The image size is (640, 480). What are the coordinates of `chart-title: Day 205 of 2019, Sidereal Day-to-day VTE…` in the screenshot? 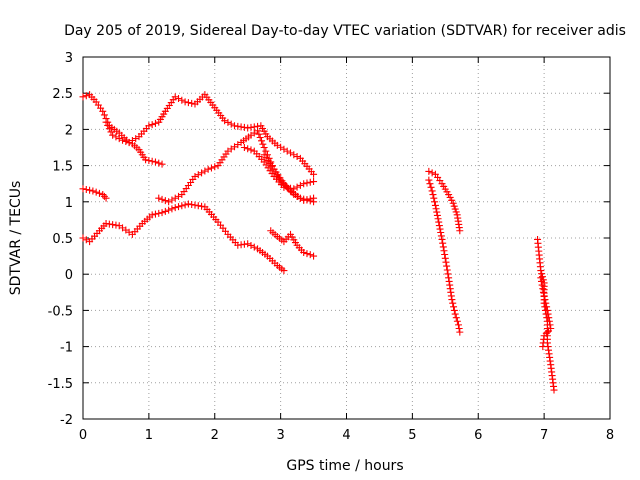 It's located at (345, 31).